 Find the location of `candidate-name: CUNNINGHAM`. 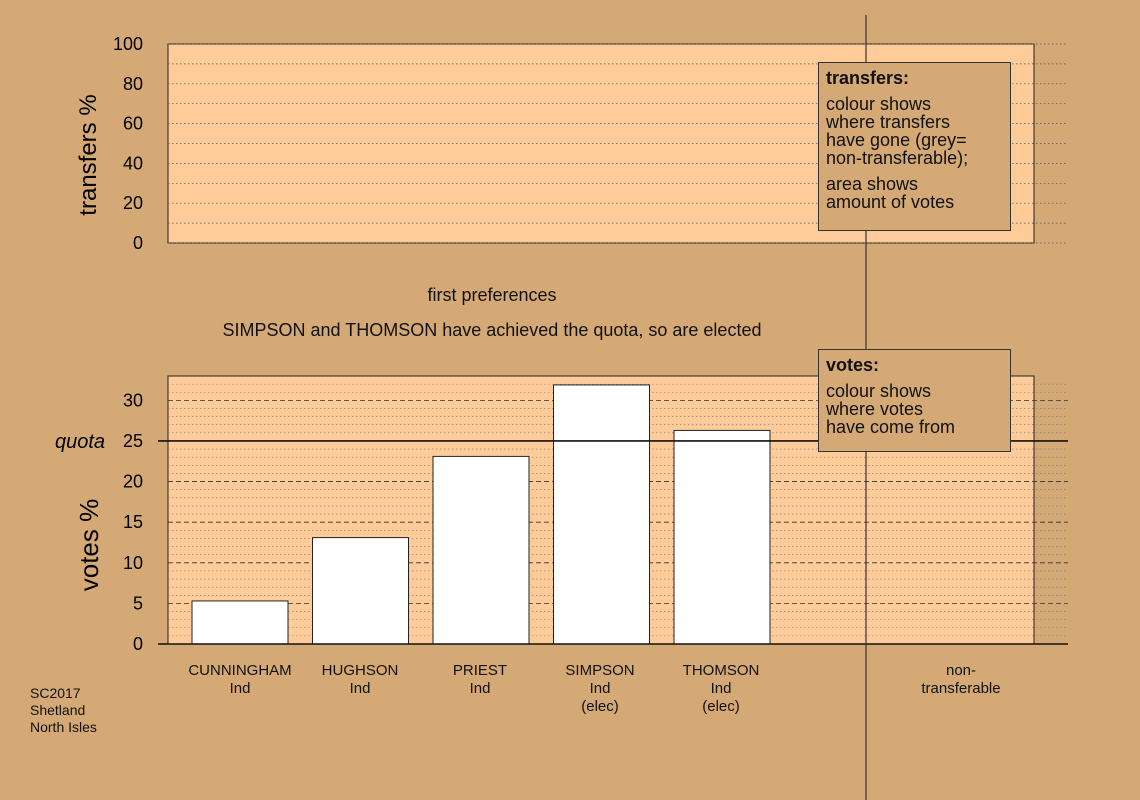

candidate-name: CUNNINGHAM is located at coordinates (240, 670).